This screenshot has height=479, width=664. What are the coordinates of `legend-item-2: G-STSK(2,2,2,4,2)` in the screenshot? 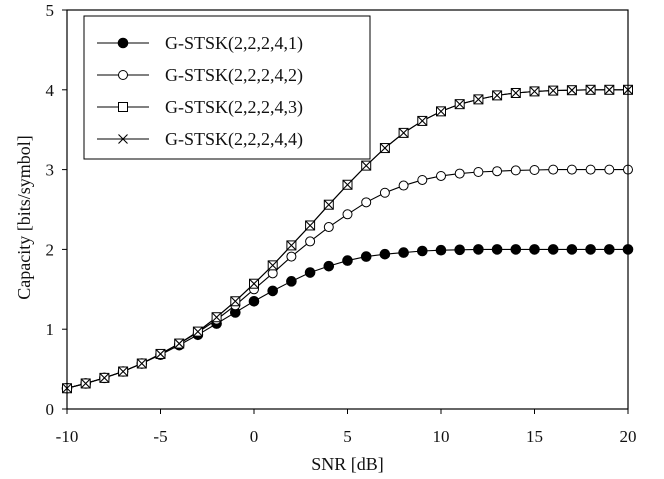 It's located at (200, 75).